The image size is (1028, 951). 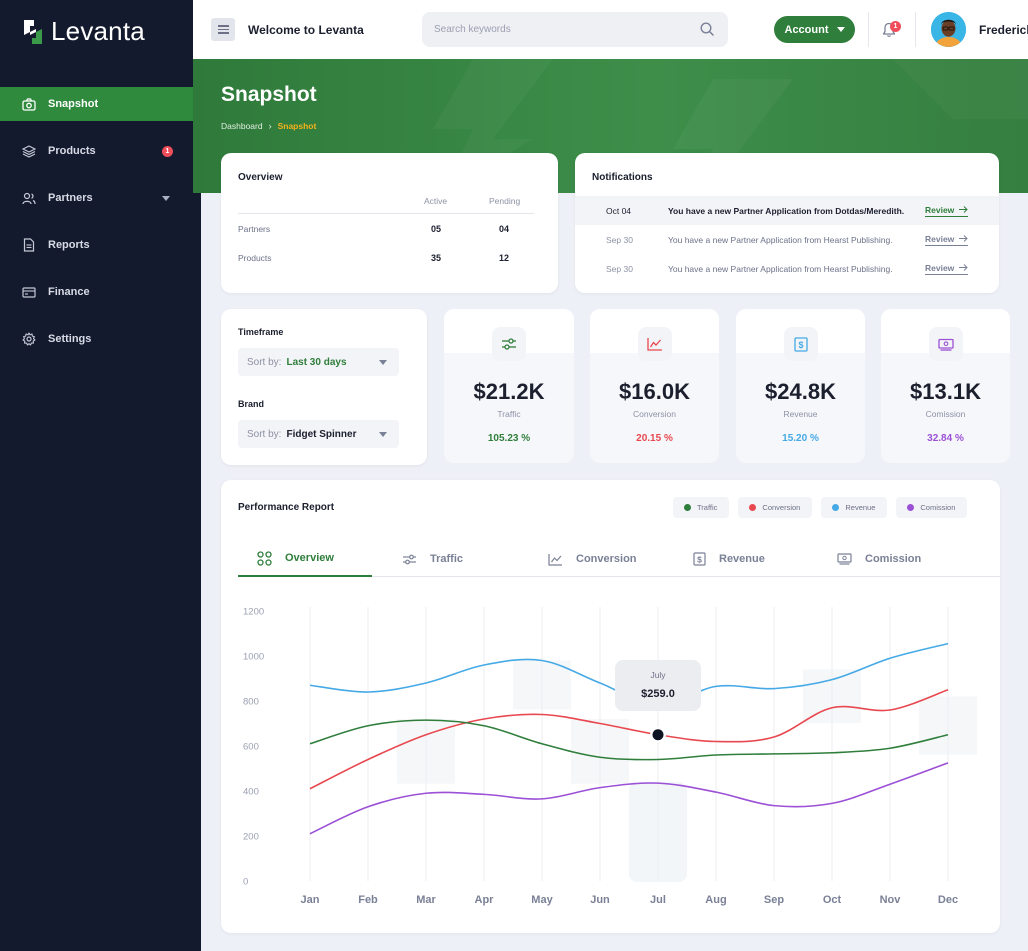 I want to click on stat-card-comission: $13.1K Comission 32.84 %, so click(x=945, y=386).